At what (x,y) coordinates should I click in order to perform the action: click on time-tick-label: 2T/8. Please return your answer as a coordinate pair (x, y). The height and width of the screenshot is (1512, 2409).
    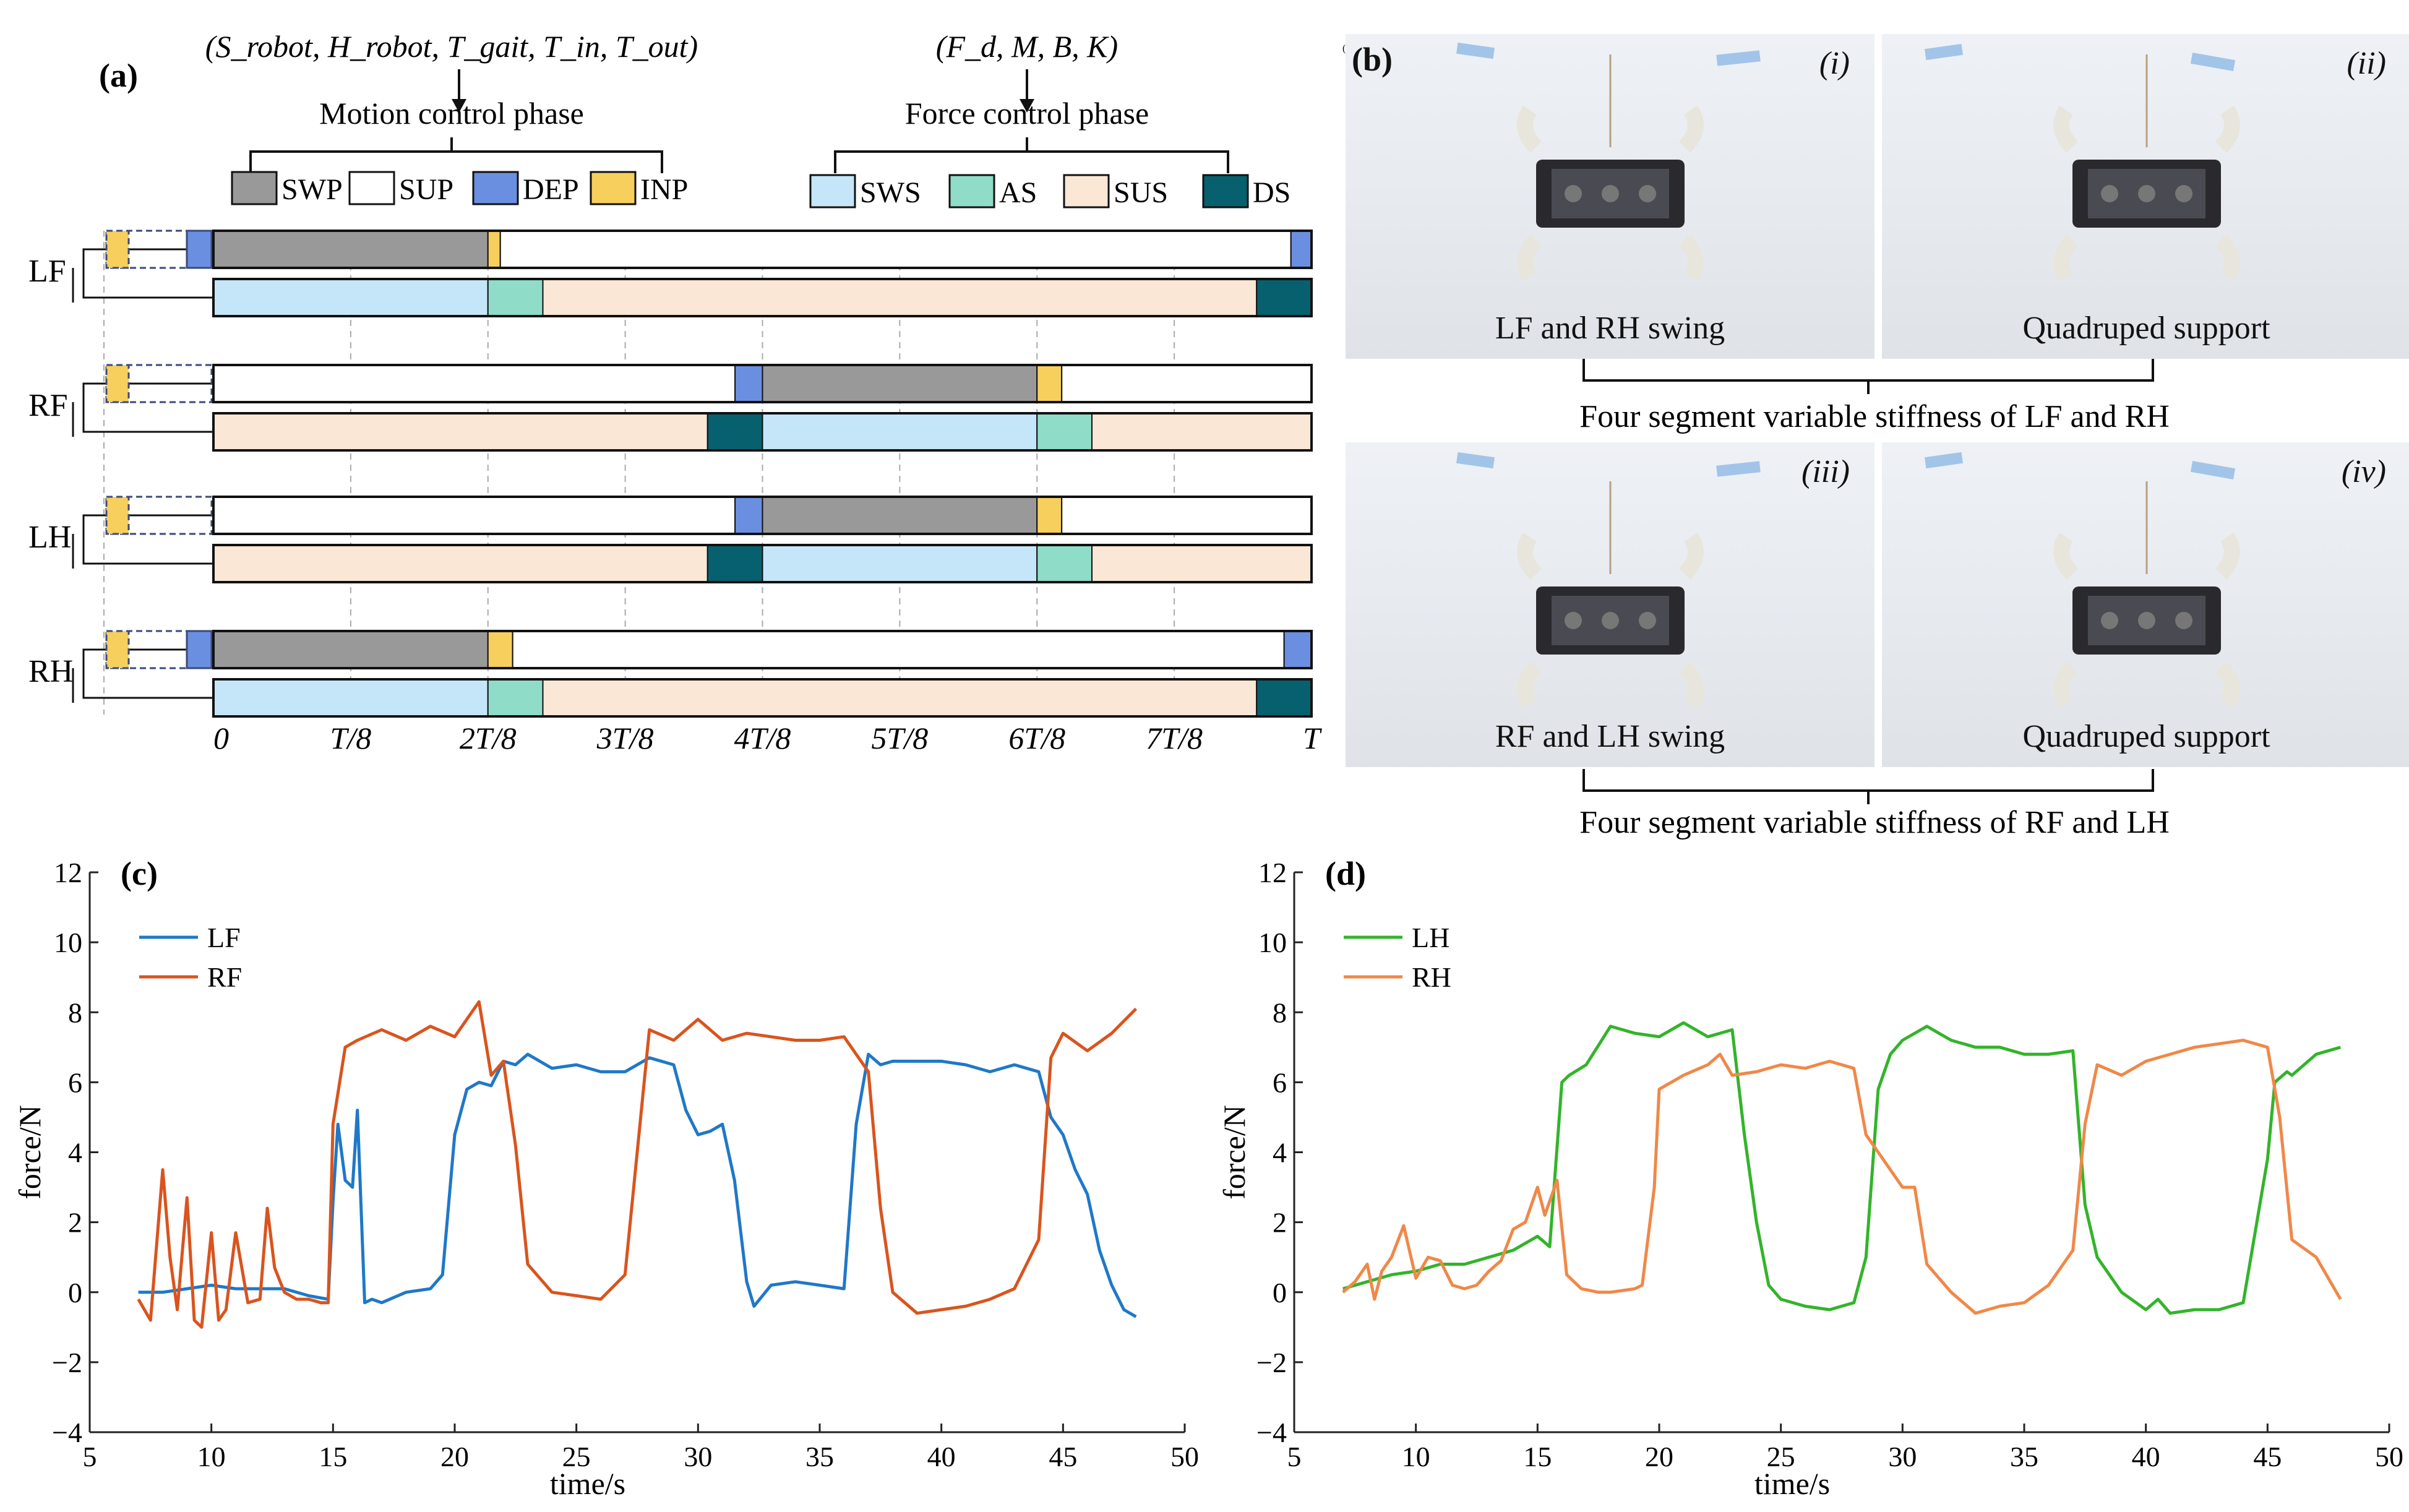
    Looking at the image, I should click on (489, 738).